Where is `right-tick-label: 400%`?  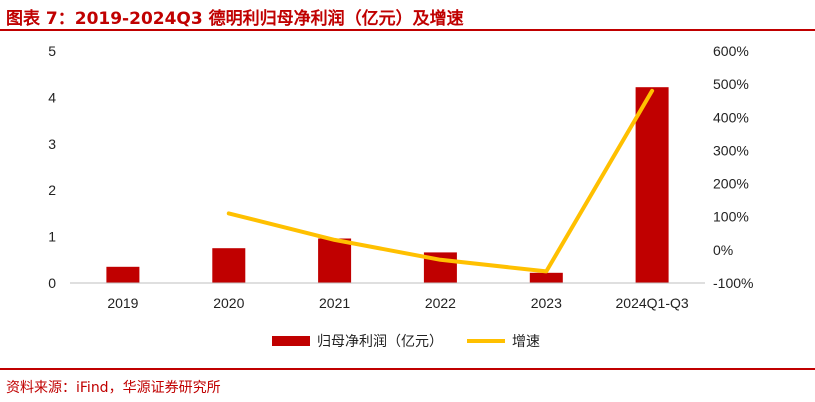
right-tick-label: 400% is located at coordinates (731, 117).